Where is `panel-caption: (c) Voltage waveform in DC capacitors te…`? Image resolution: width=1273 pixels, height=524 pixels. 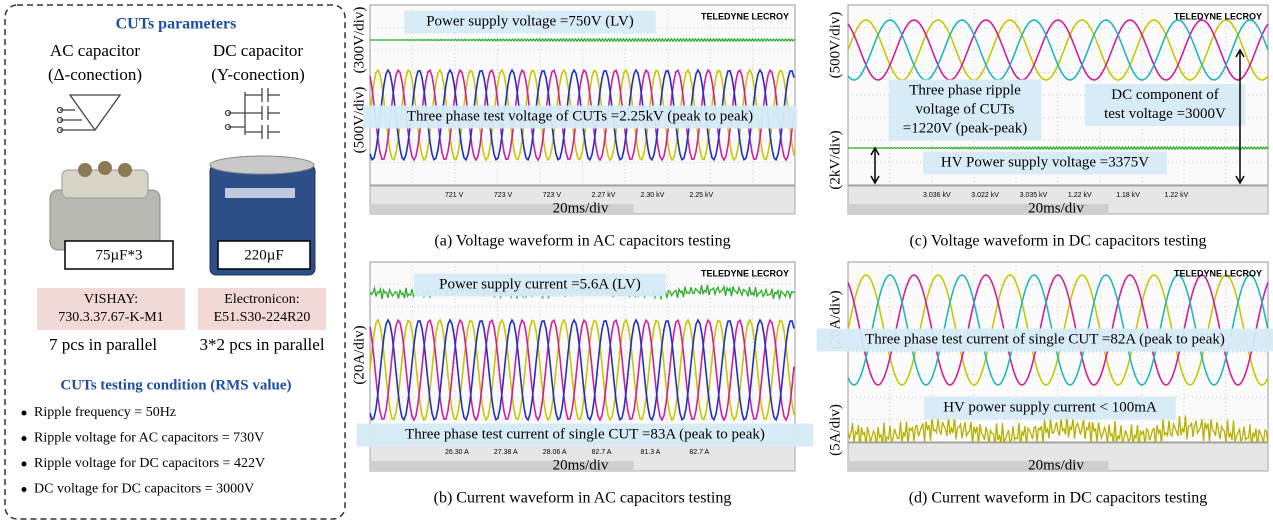 panel-caption: (c) Voltage waveform in DC capacitors te… is located at coordinates (1057, 241).